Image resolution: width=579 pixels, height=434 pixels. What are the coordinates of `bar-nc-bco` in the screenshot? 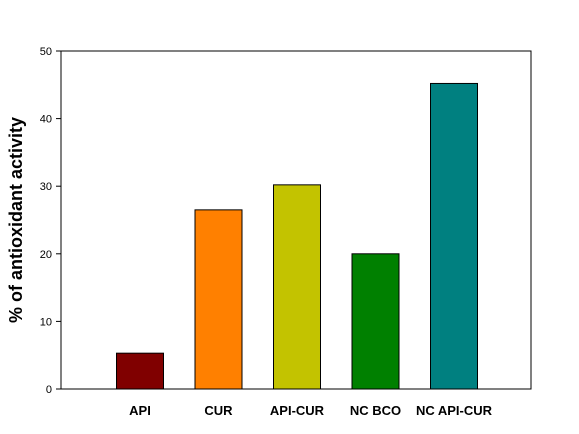 It's located at (375, 321).